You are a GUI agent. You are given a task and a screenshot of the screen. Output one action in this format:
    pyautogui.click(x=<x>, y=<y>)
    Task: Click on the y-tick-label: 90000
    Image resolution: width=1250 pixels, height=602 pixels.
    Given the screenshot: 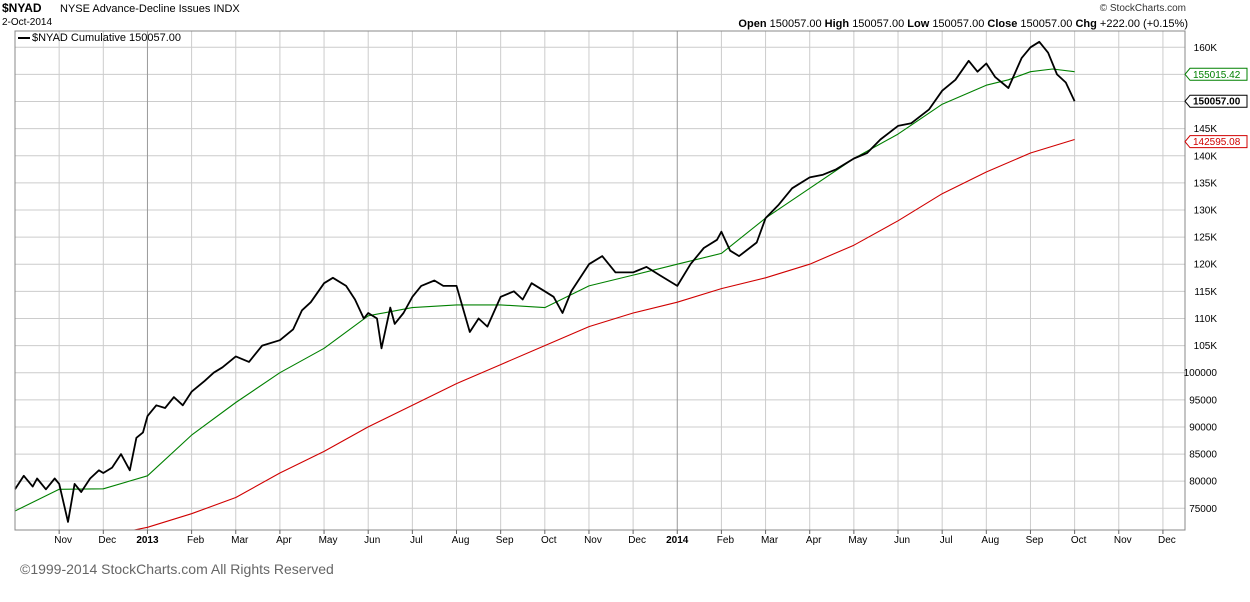 What is the action you would take?
    pyautogui.click(x=1203, y=427)
    